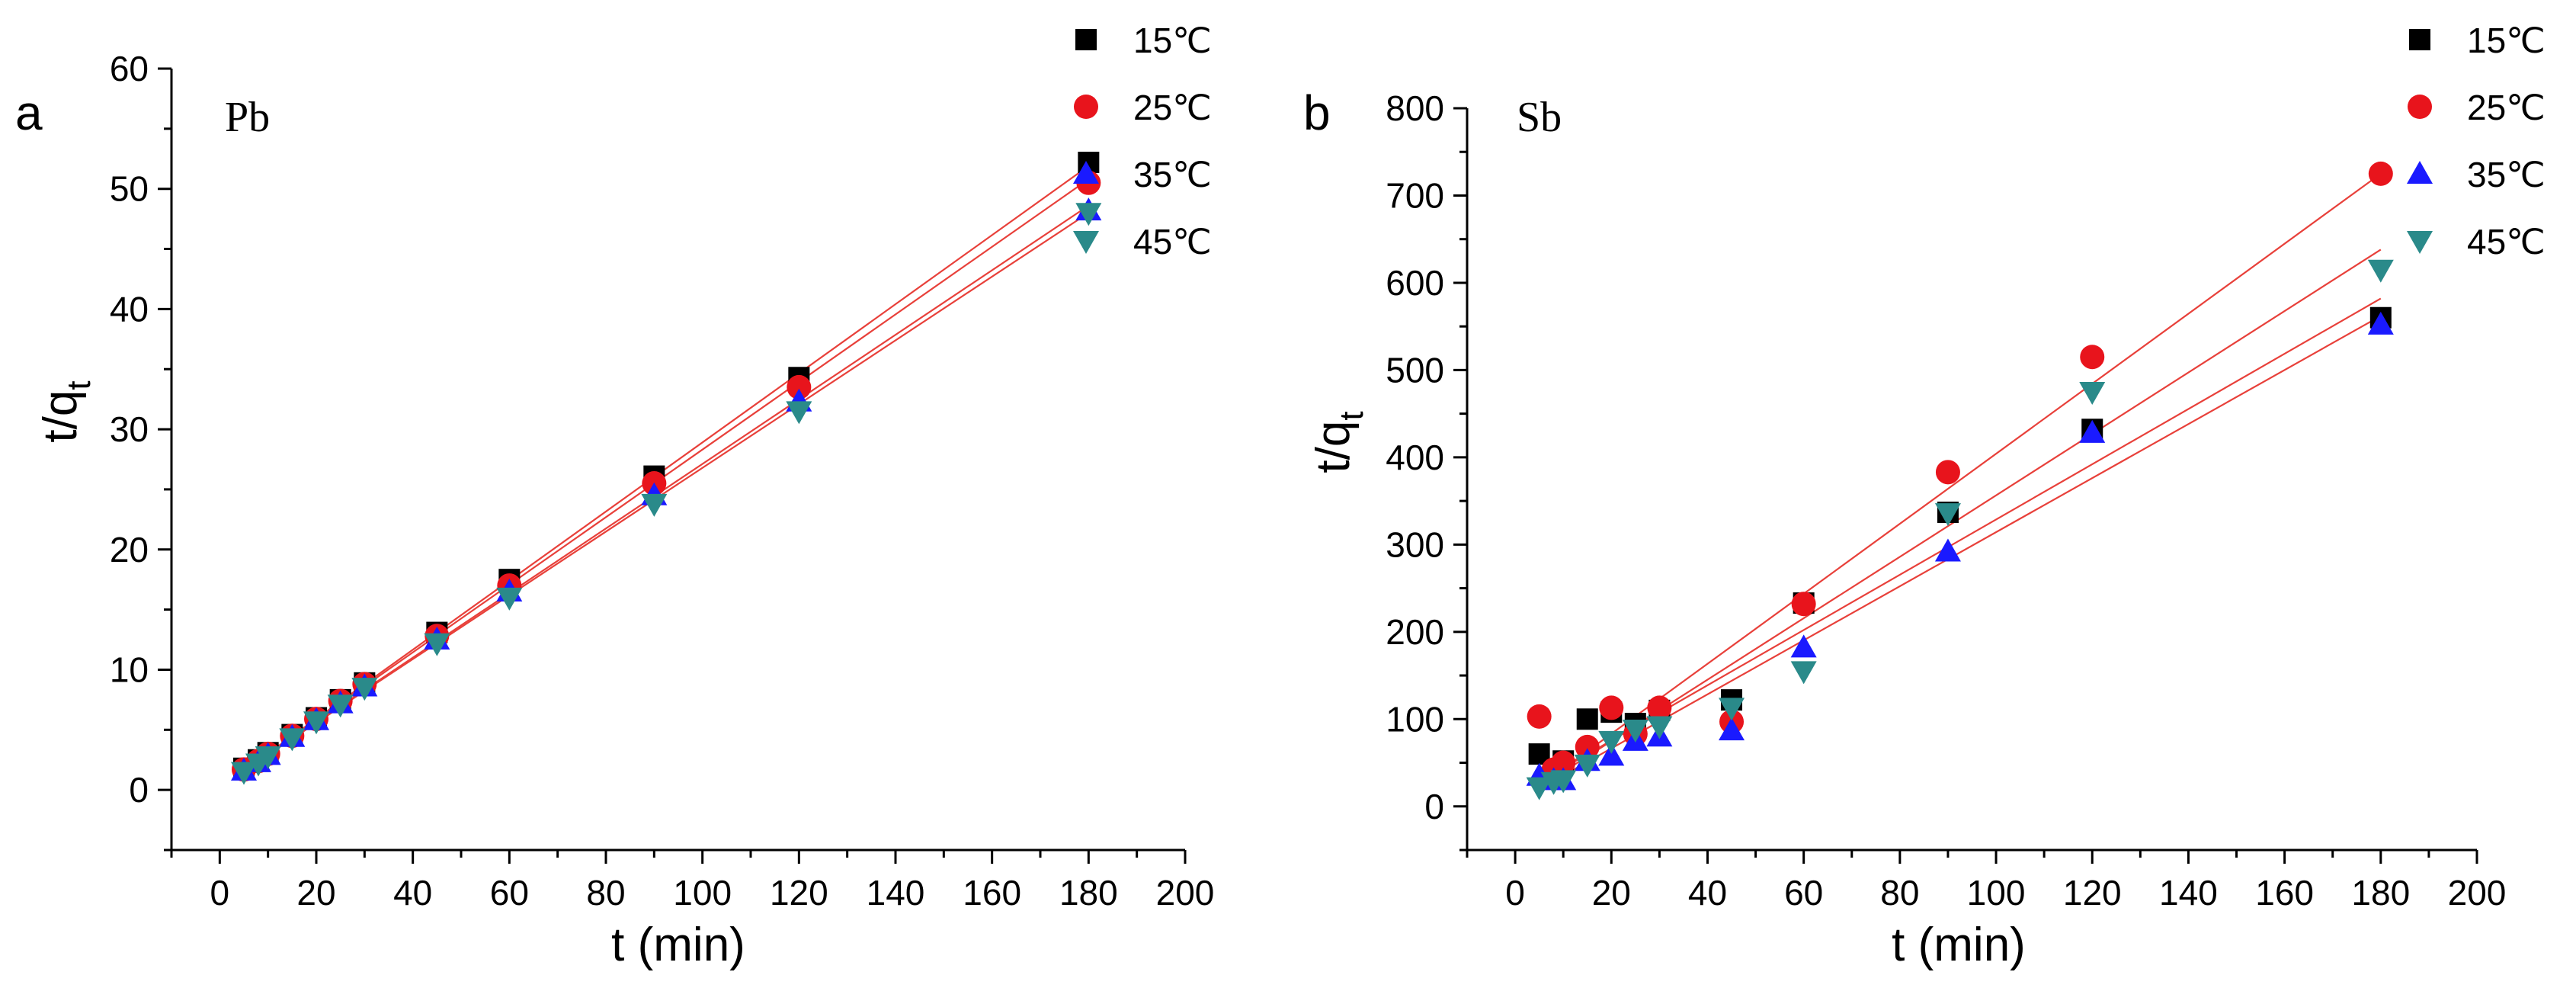  What do you see at coordinates (1415, 457) in the screenshot?
I see `y-tick-label: 400` at bounding box center [1415, 457].